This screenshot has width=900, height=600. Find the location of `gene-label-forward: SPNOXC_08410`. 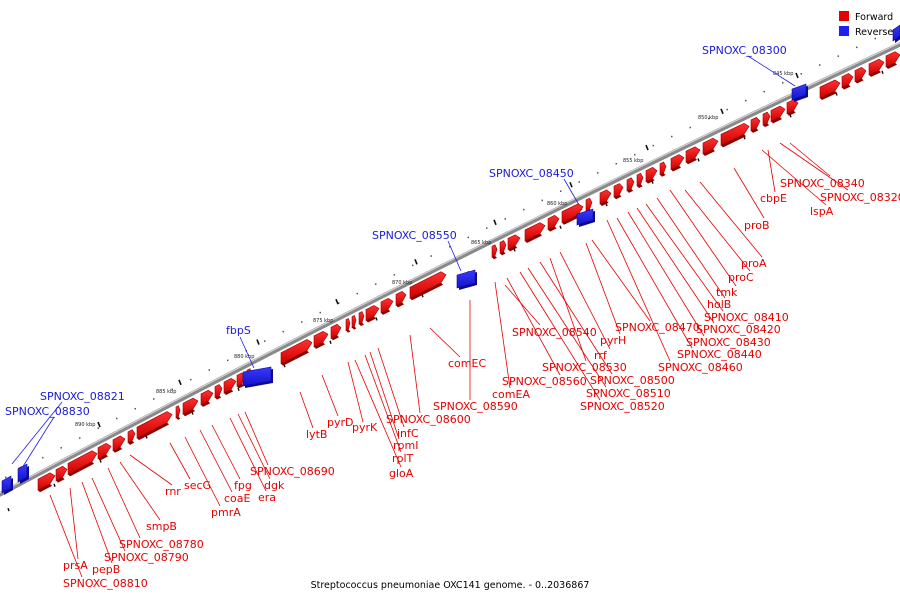

gene-label-forward: SPNOXC_08410 is located at coordinates (746, 317).